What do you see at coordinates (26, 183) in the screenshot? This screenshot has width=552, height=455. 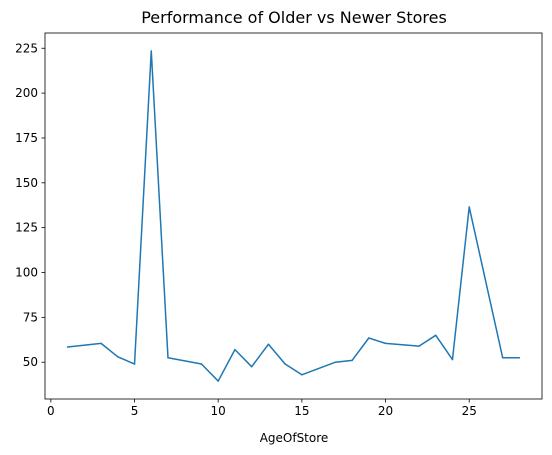 I see `y-tick-label: 150` at bounding box center [26, 183].